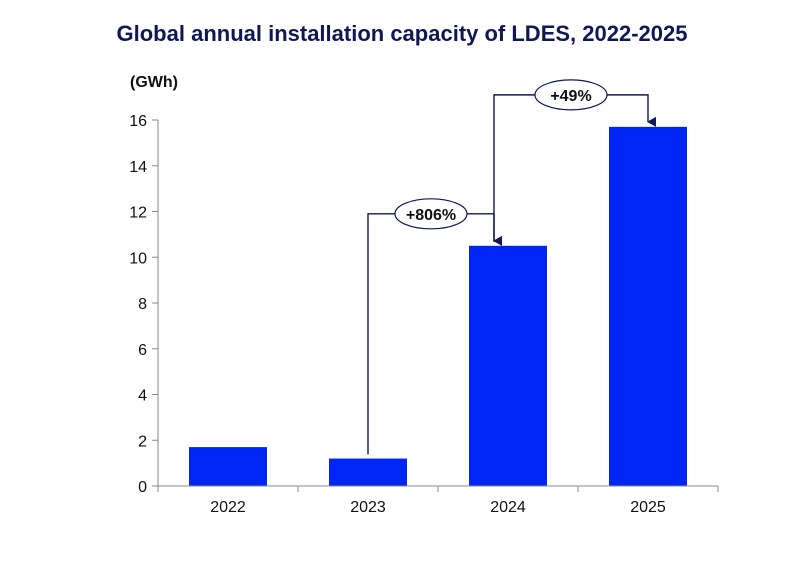 This screenshot has width=804, height=571. What do you see at coordinates (368, 507) in the screenshot?
I see `x-tick-label: 2023` at bounding box center [368, 507].